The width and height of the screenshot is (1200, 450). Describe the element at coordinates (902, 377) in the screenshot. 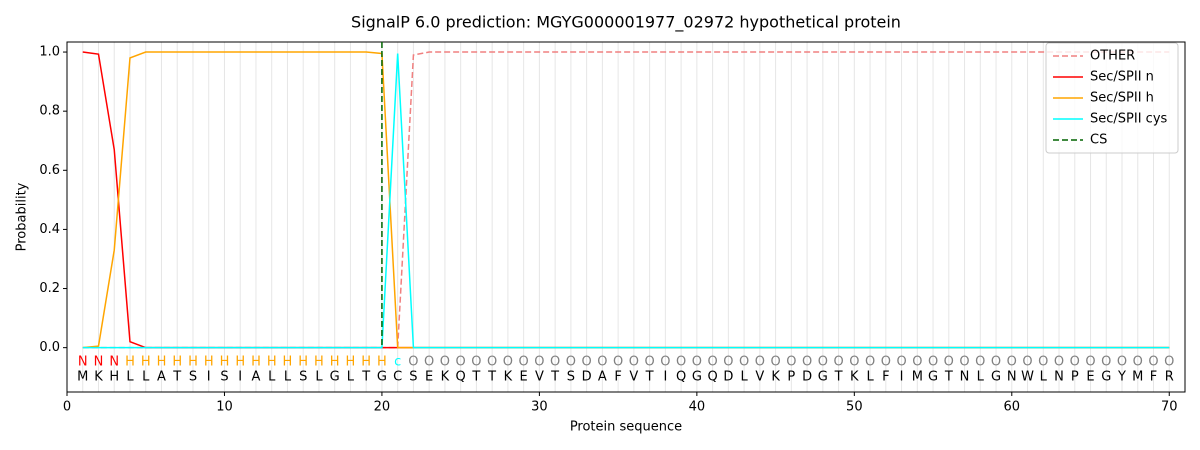

I see `residue-letter: I` at that location.